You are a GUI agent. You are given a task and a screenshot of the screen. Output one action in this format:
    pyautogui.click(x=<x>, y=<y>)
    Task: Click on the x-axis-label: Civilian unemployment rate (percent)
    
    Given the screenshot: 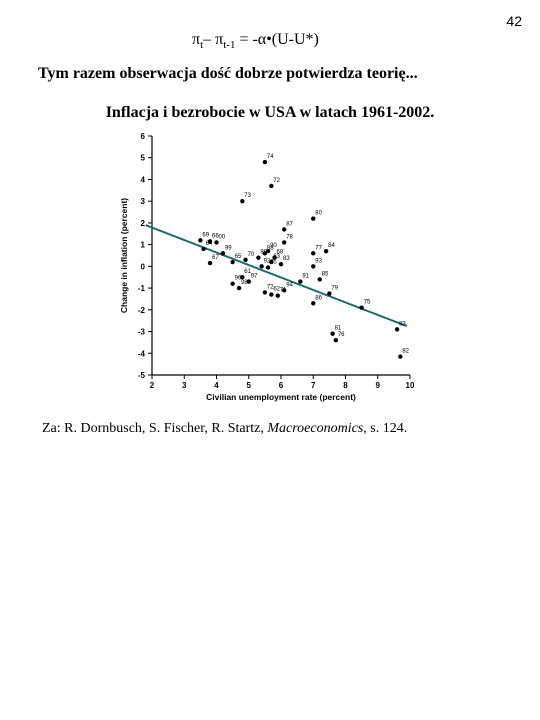 What is the action you would take?
    pyautogui.click(x=281, y=397)
    